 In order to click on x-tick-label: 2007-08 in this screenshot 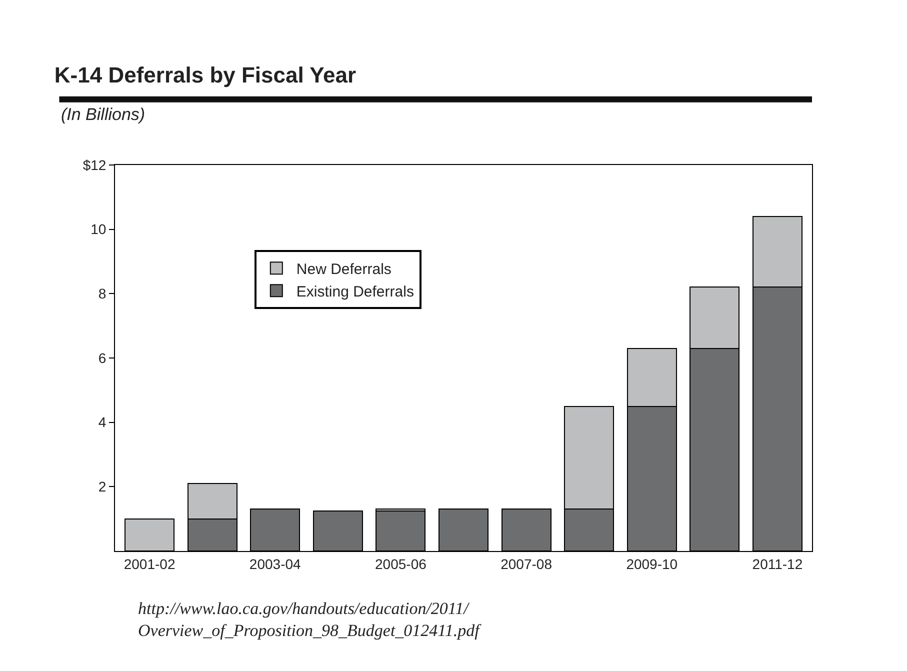, I will do `click(526, 564)`.